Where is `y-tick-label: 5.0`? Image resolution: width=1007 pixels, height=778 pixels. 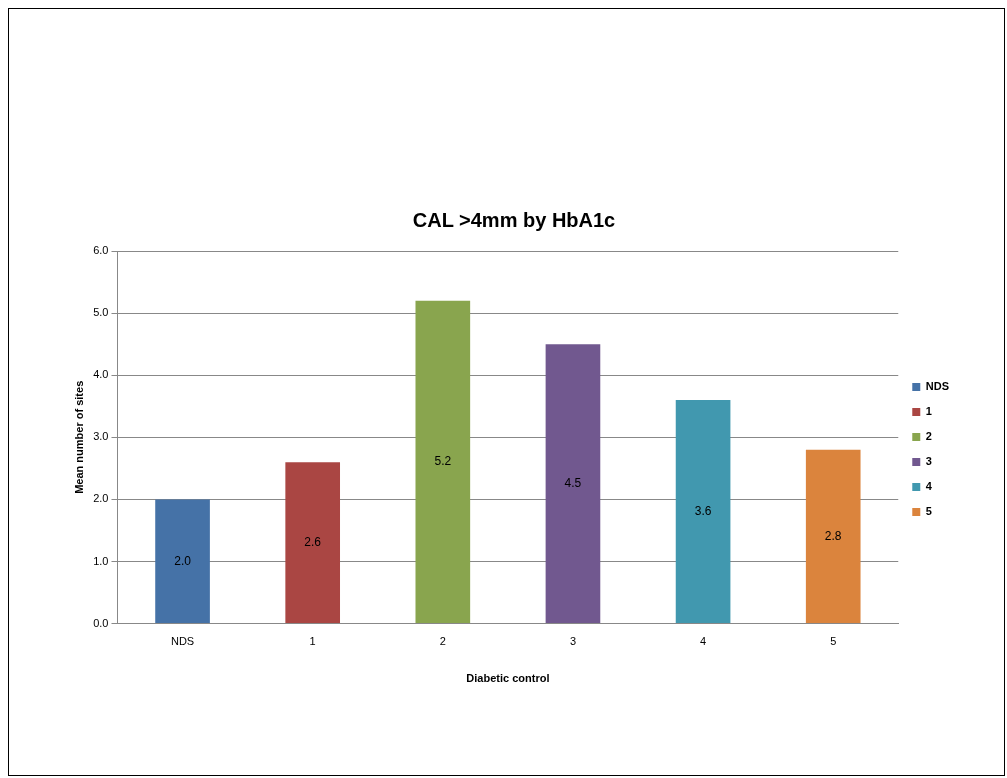 y-tick-label: 5.0 is located at coordinates (101, 312).